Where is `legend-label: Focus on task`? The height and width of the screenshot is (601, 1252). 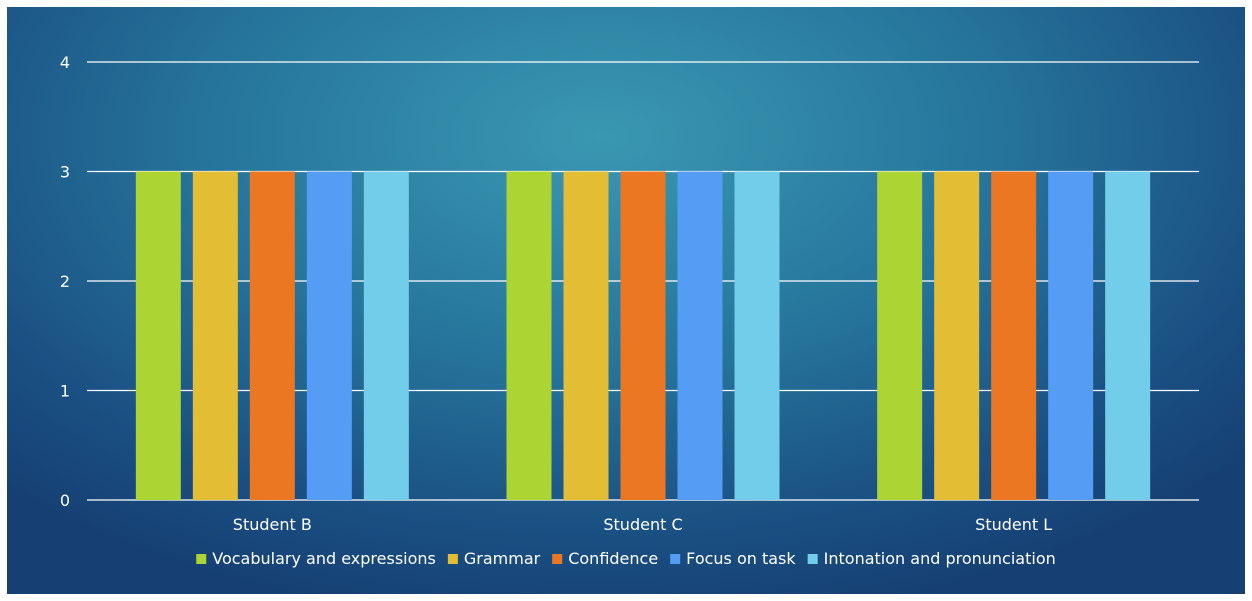 legend-label: Focus on task is located at coordinates (741, 558).